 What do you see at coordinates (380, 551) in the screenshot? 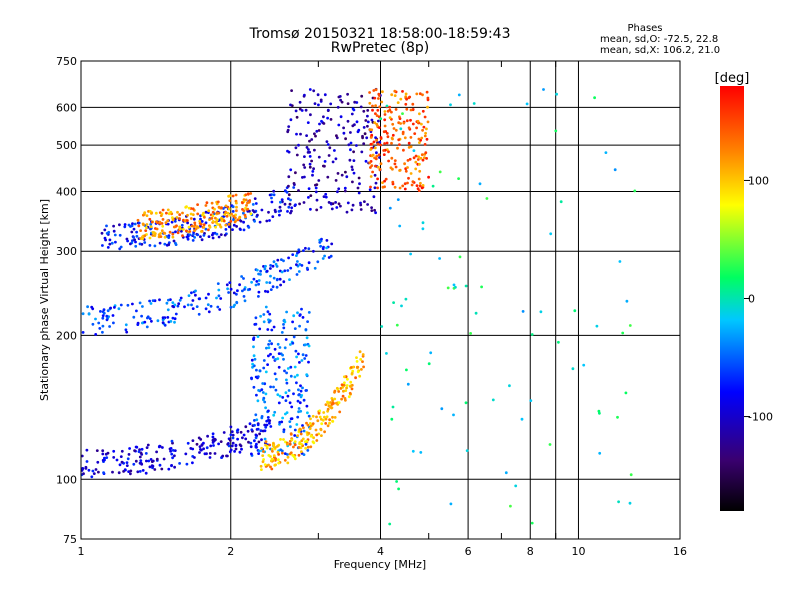
I see `x-tick-label: 4` at bounding box center [380, 551].